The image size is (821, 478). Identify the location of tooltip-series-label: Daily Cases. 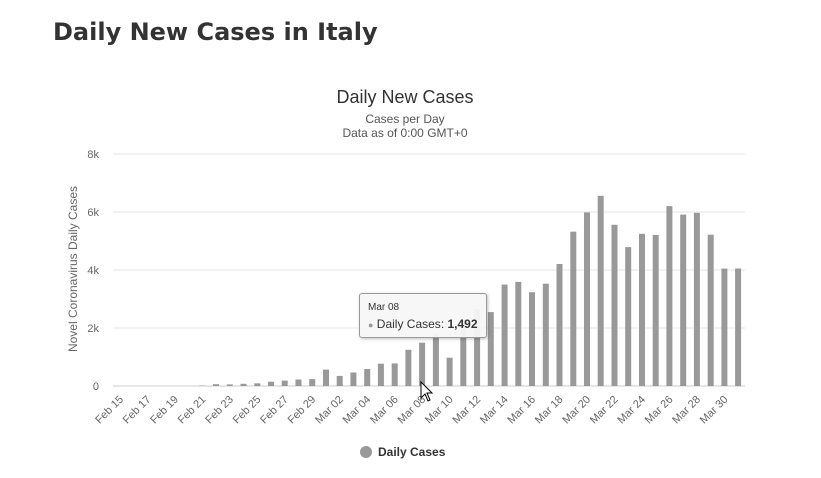
(408, 324).